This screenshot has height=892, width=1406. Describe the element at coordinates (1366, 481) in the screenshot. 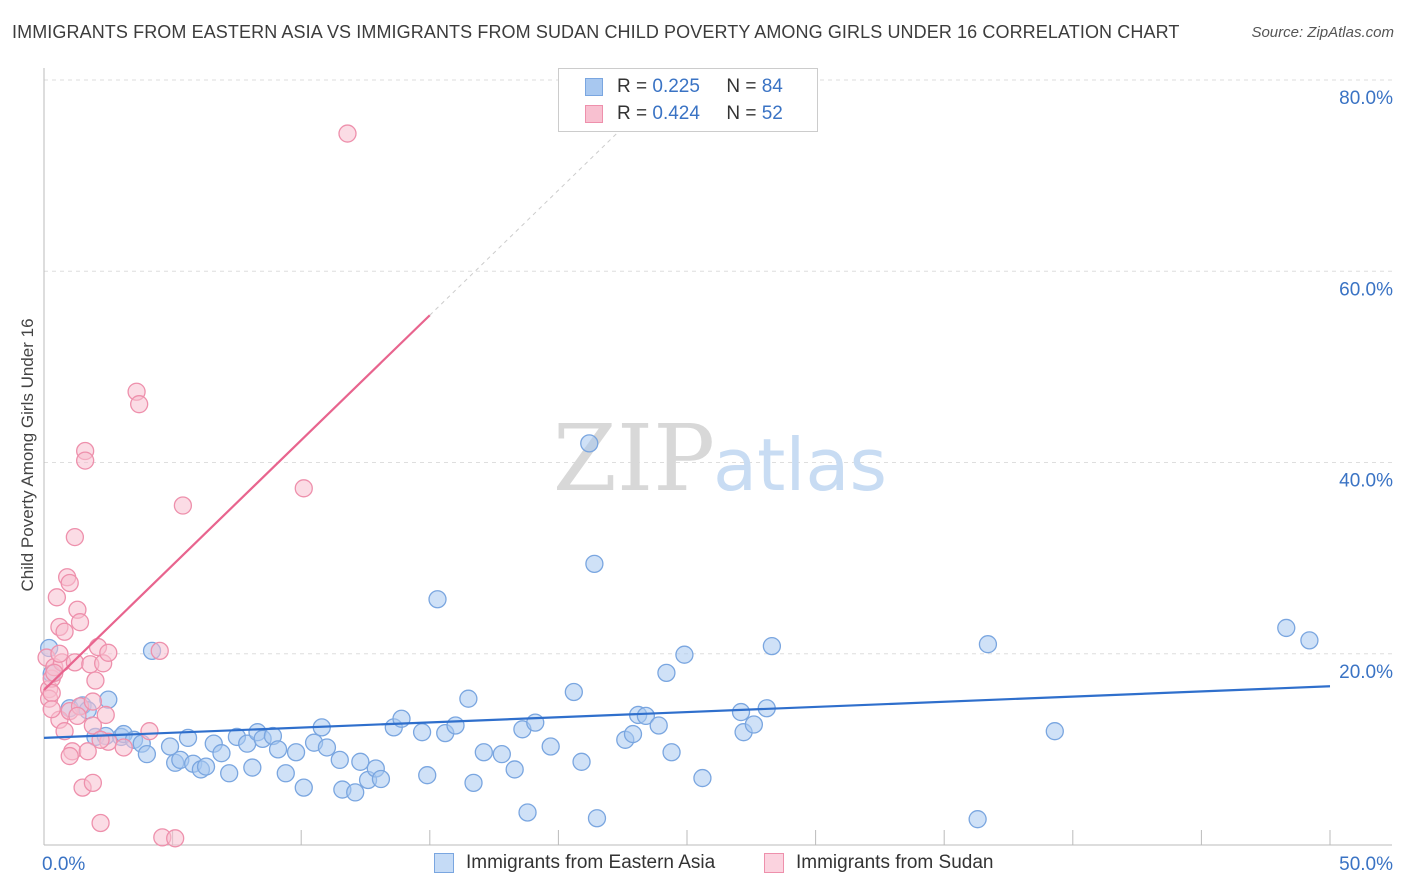

I see `y-tick-label: 40.0%` at that location.